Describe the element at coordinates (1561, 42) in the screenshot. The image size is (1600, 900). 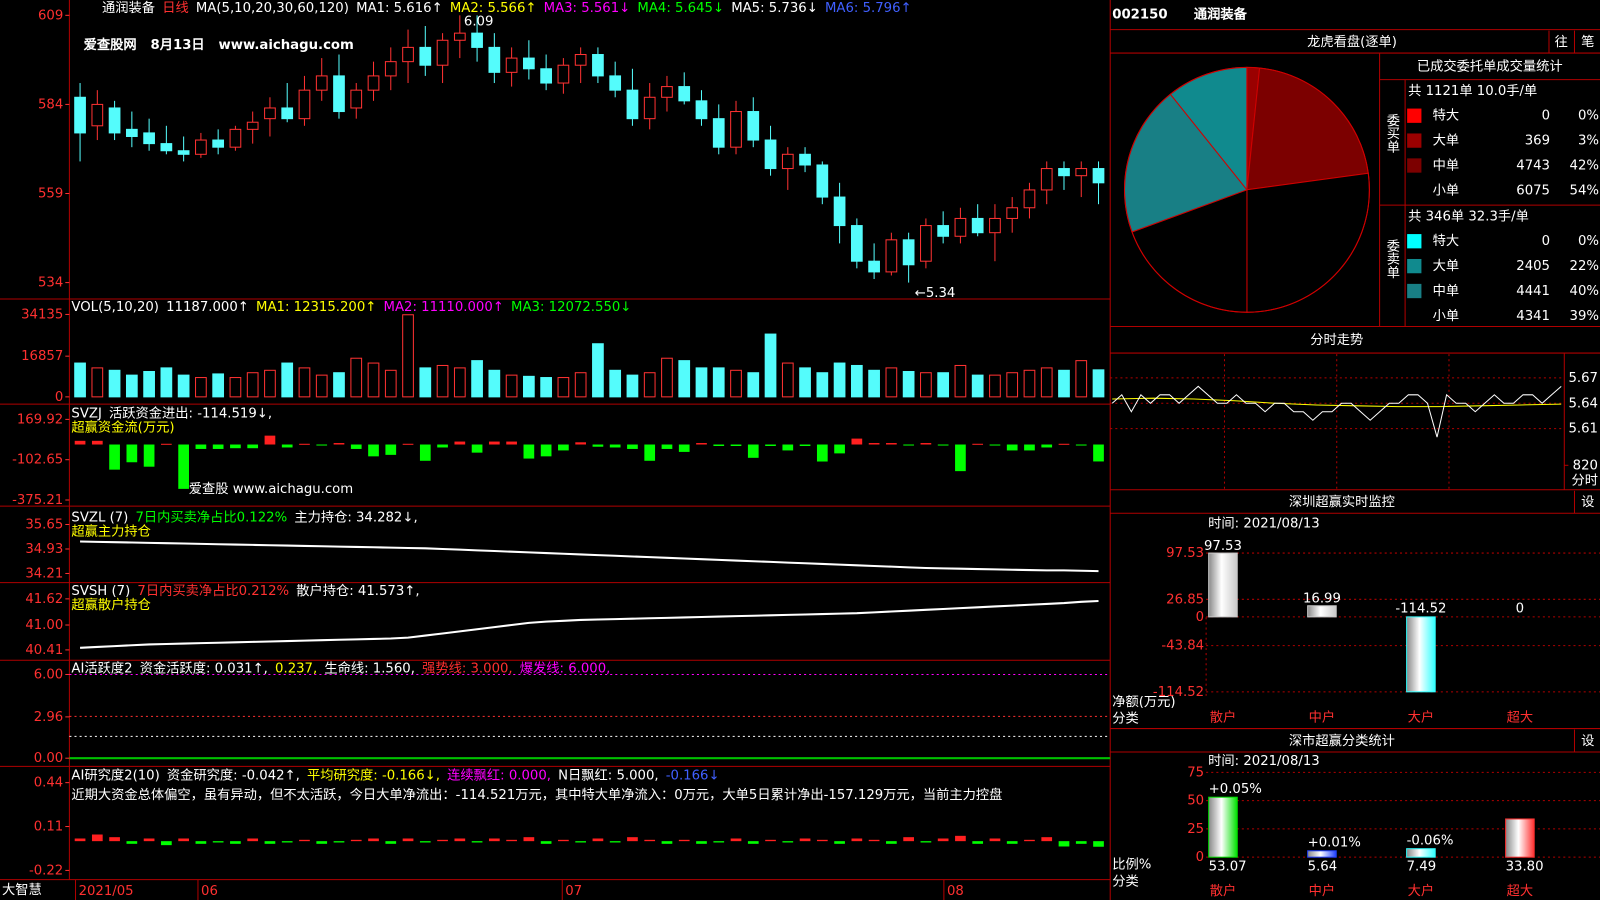
I see `button: 往` at that location.